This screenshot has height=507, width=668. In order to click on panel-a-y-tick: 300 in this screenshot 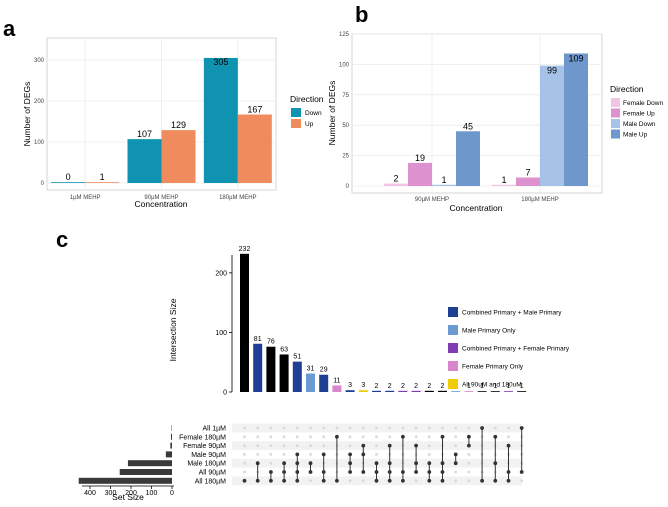, I will do `click(39, 61)`.